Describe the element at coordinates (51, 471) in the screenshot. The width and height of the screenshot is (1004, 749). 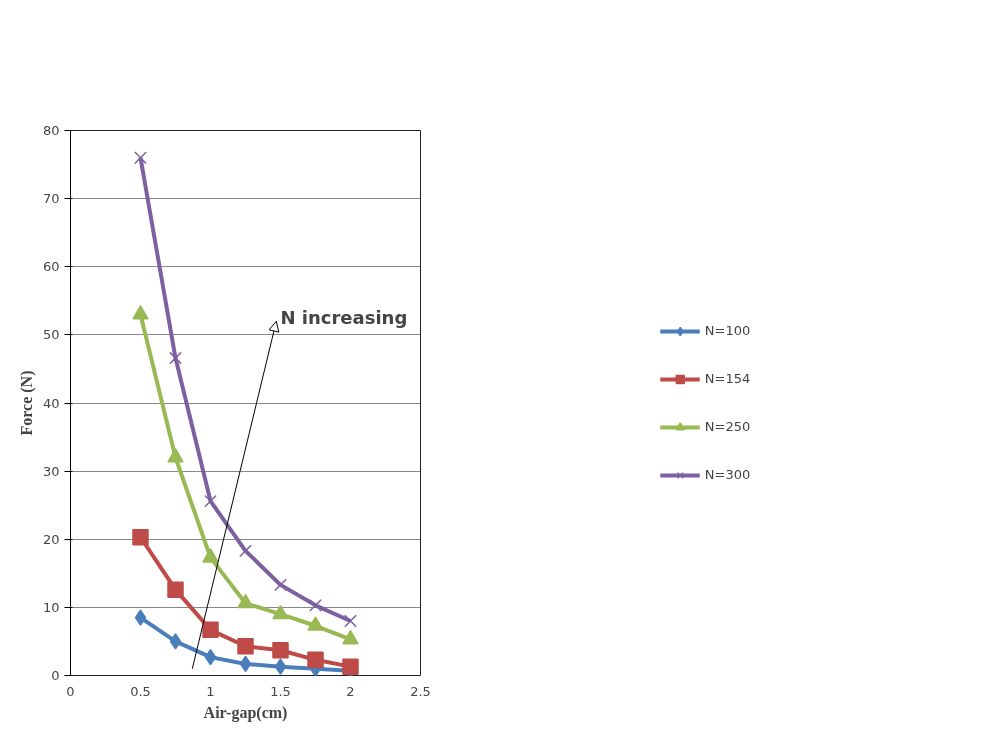
I see `y-tick-label: 30` at that location.